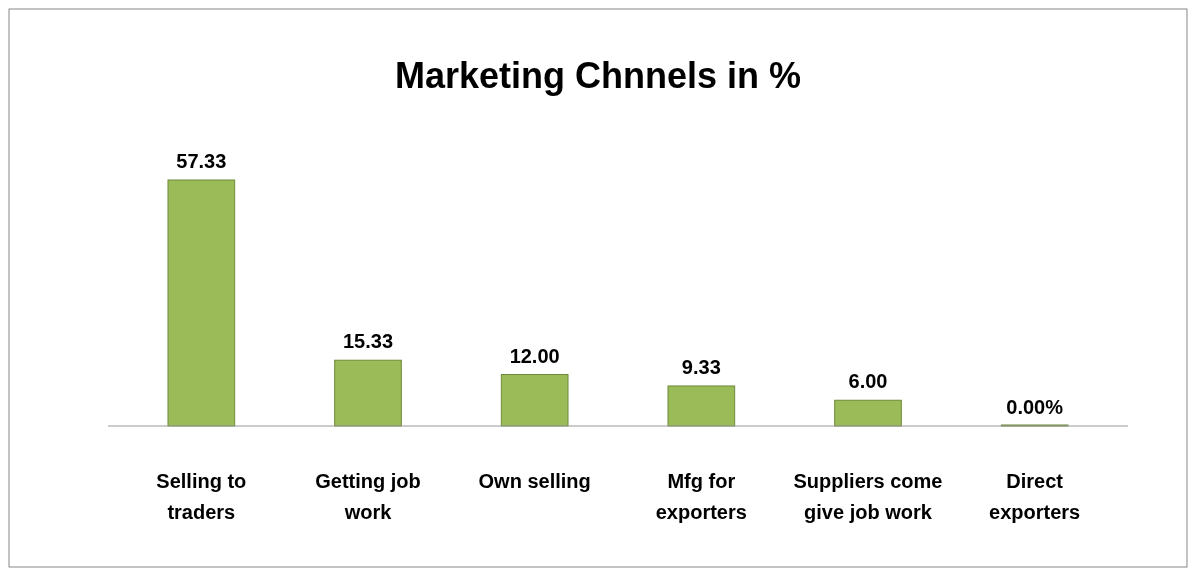  I want to click on chart-title: Marketing Chnnels in %, so click(598, 75).